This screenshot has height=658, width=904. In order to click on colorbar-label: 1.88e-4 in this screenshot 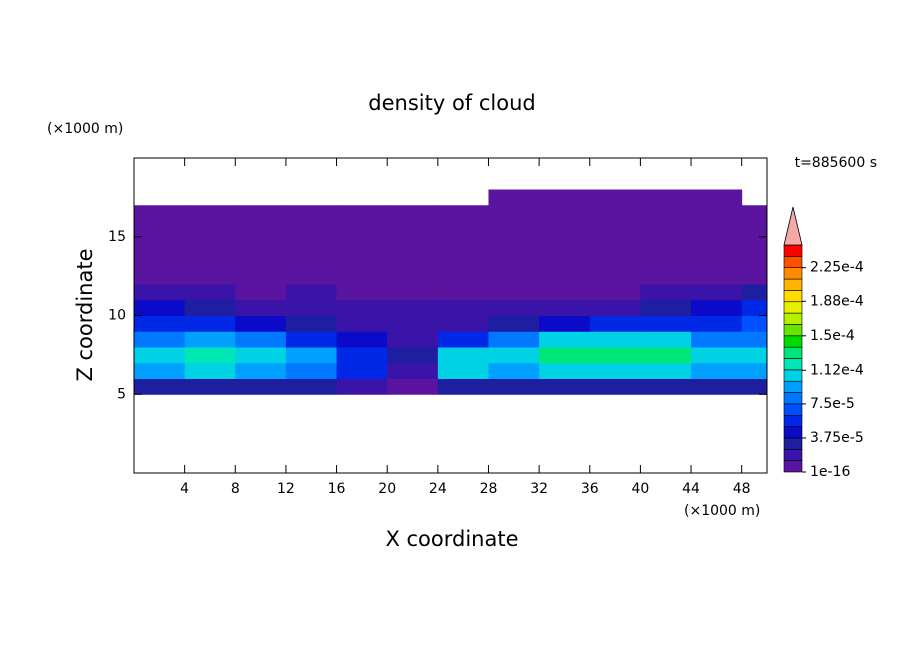, I will do `click(837, 301)`.